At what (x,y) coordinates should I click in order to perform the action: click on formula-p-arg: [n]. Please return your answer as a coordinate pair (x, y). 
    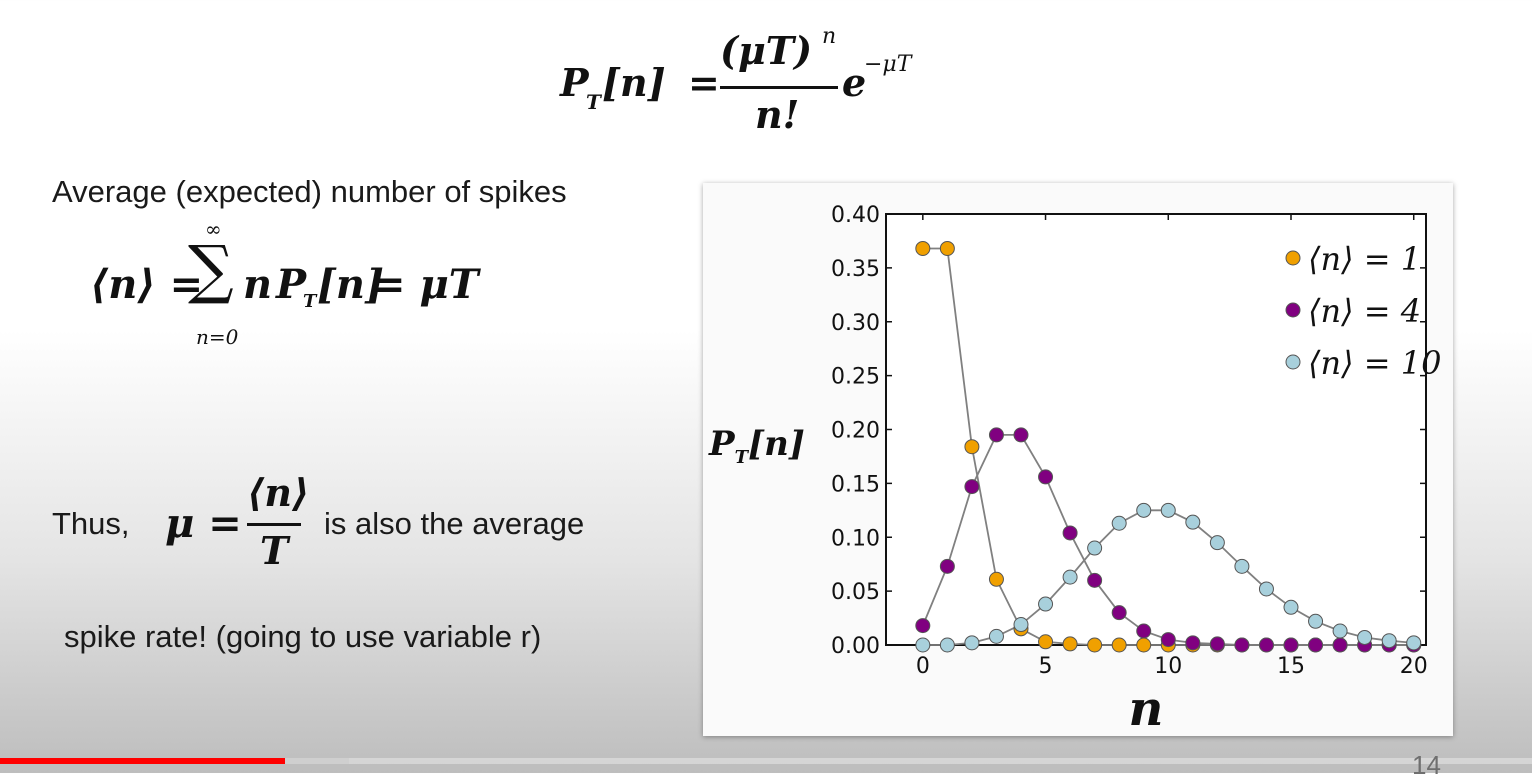
    Looking at the image, I should click on (634, 82).